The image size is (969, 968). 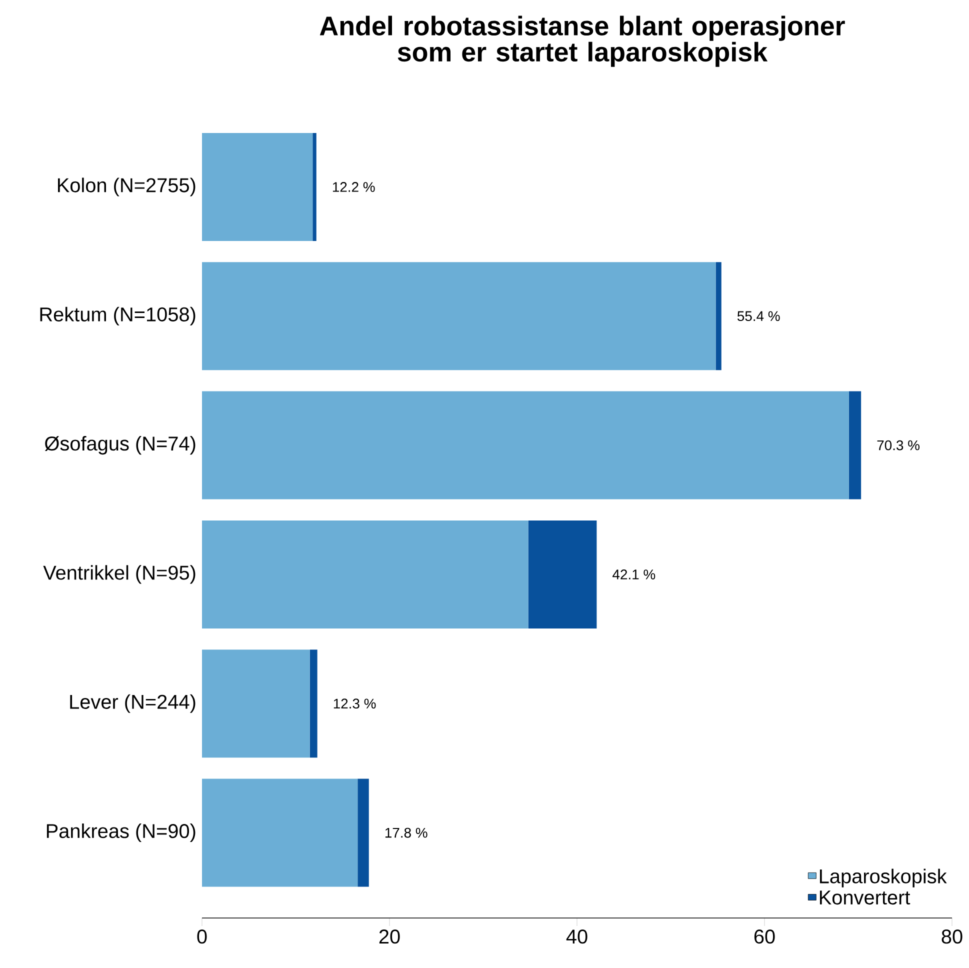 I want to click on x-tick-label: 20, so click(x=389, y=937).